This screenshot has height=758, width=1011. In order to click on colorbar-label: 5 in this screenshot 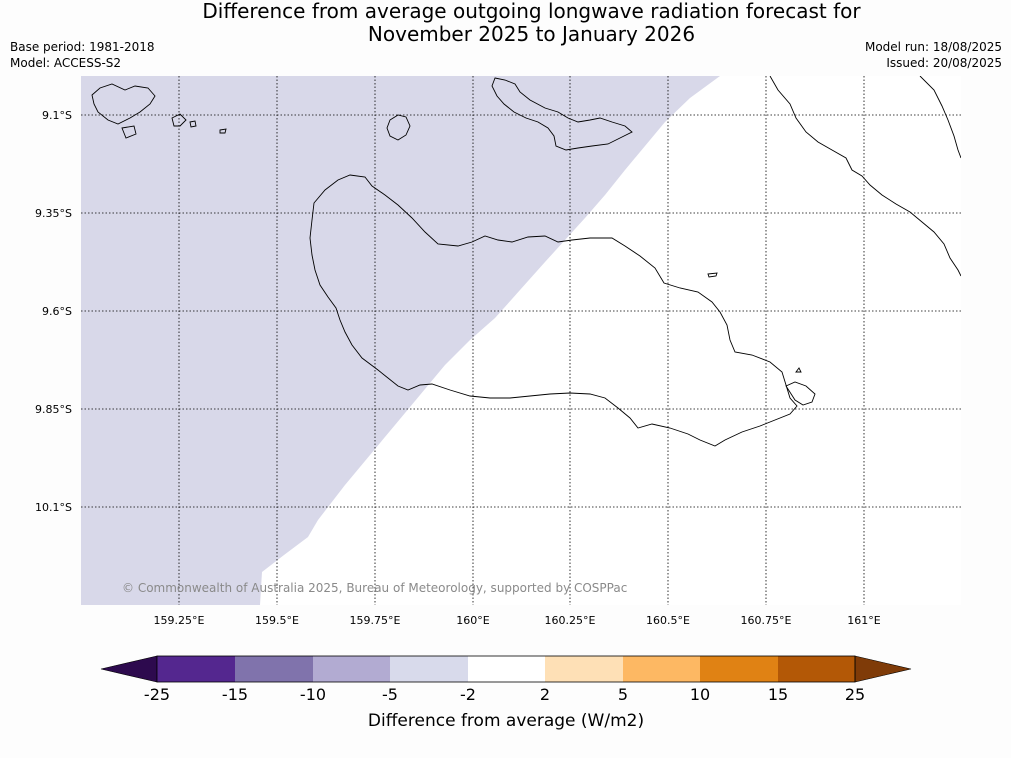, I will do `click(623, 694)`.